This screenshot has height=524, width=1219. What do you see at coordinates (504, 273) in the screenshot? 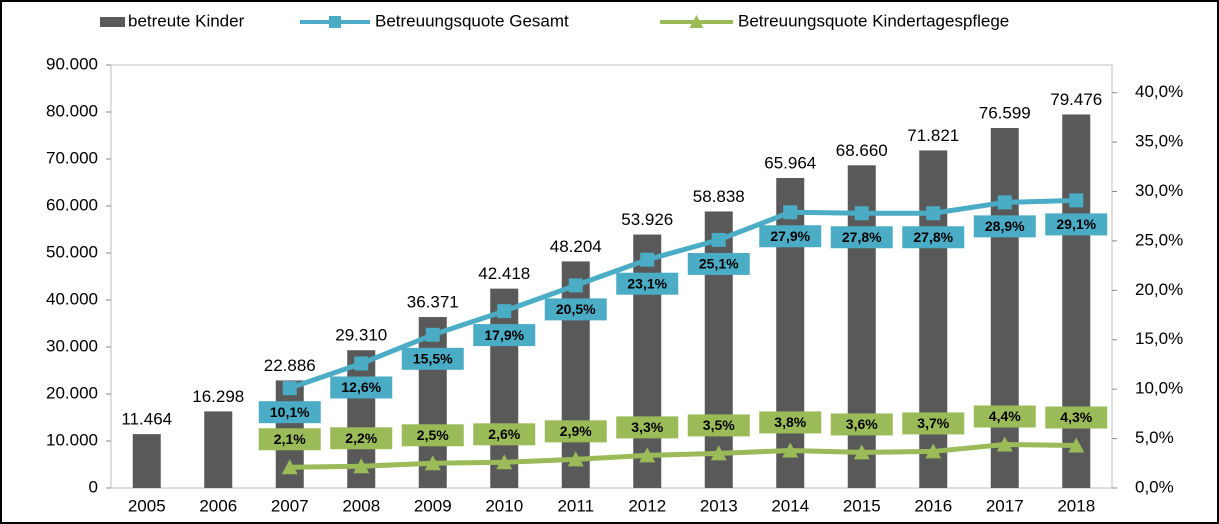
I see `bar-value-label: 42.418` at bounding box center [504, 273].